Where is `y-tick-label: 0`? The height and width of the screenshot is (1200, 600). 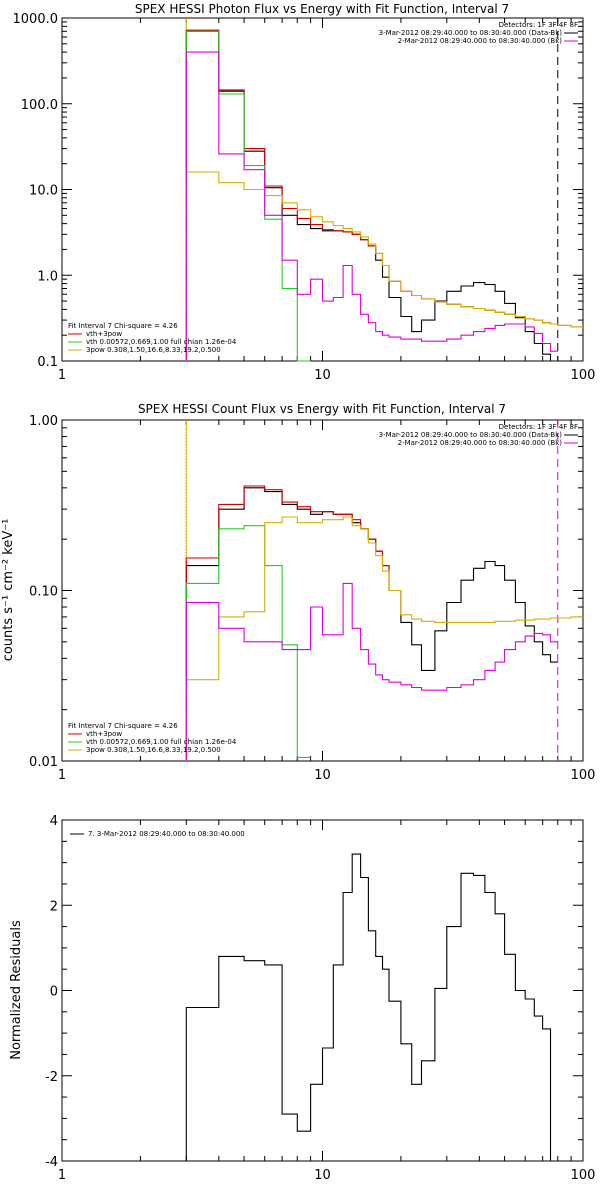 y-tick-label: 0 is located at coordinates (54, 992).